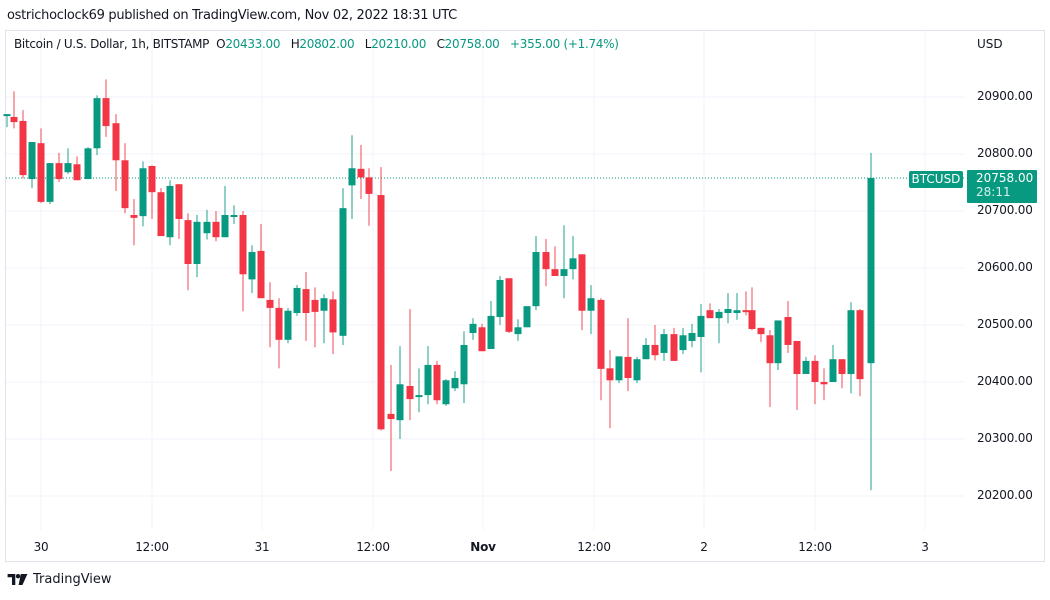 Image resolution: width=1050 pixels, height=600 pixels. I want to click on symbol-badge: BTCUSD, so click(936, 179).